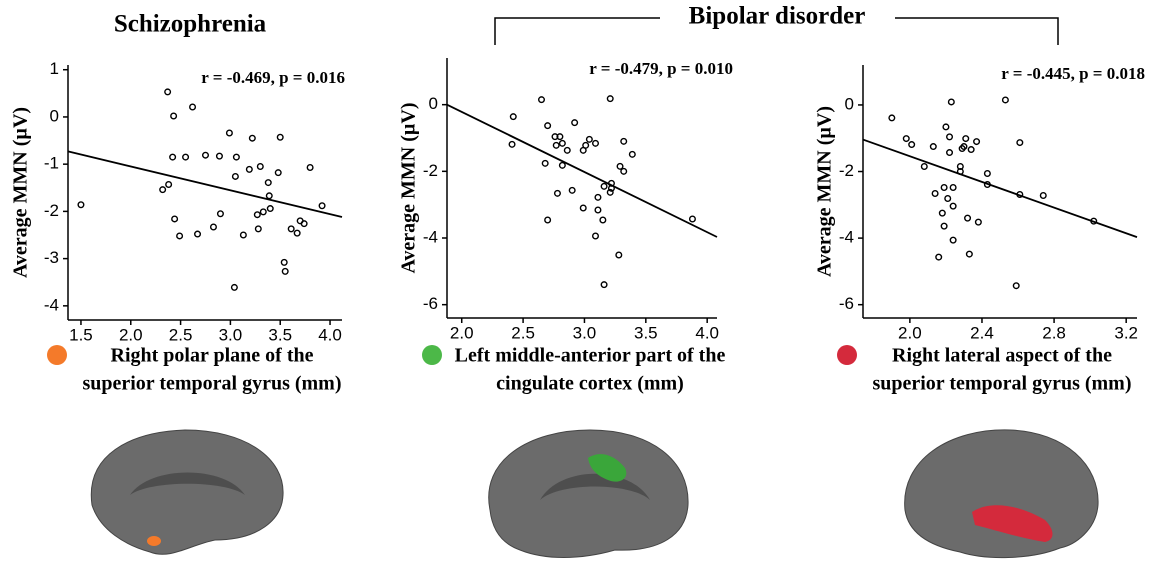 The height and width of the screenshot is (568, 1150). Describe the element at coordinates (190, 24) in the screenshot. I see `group-title: Schizophrenia` at that location.